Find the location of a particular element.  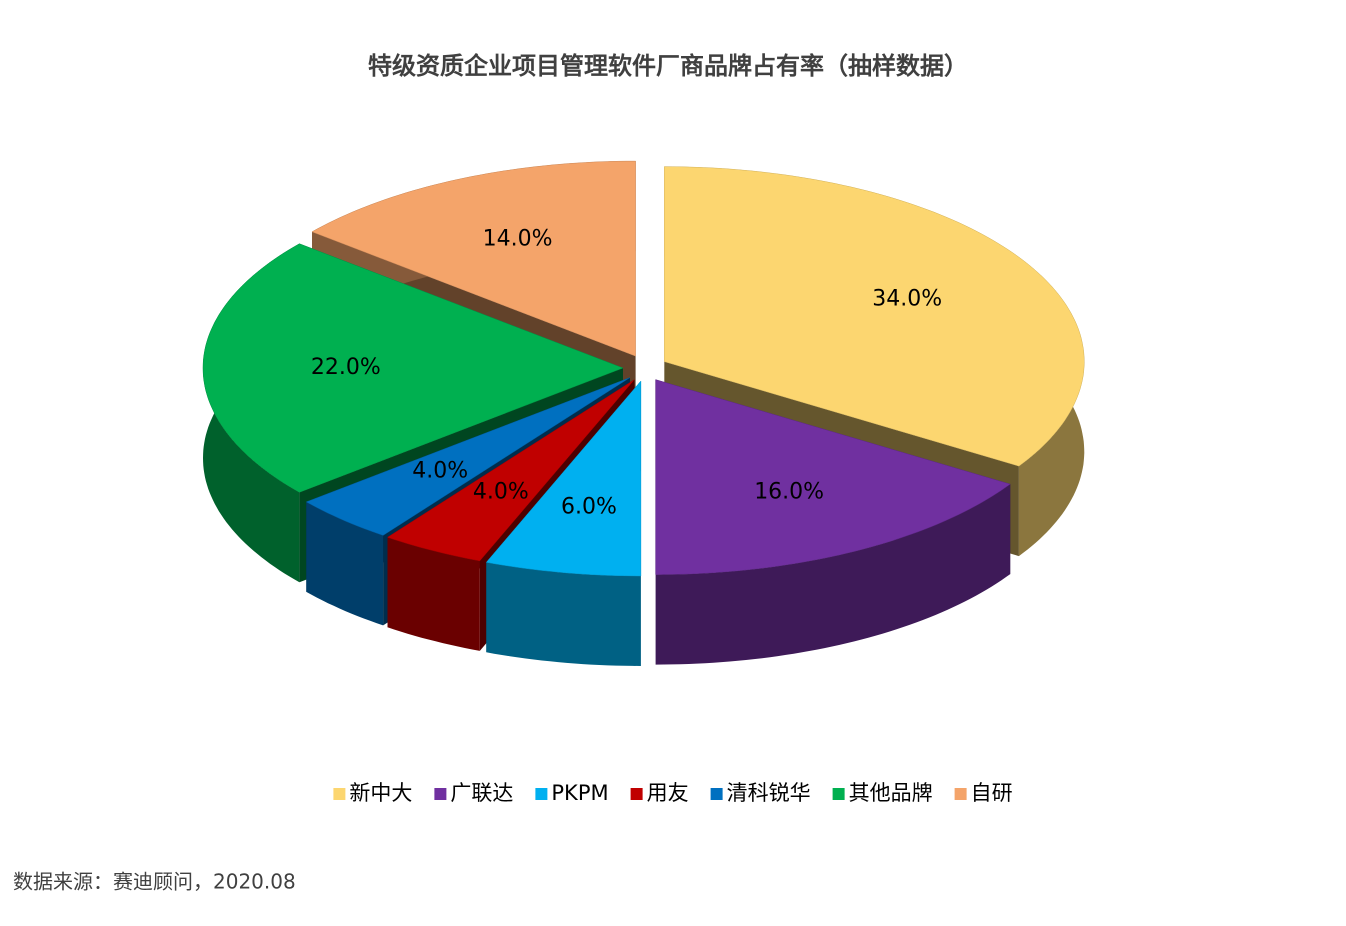

legend: 新中大 广联达 PKPM 用友 清科锐华 其他品牌 自研 is located at coordinates (673, 793).